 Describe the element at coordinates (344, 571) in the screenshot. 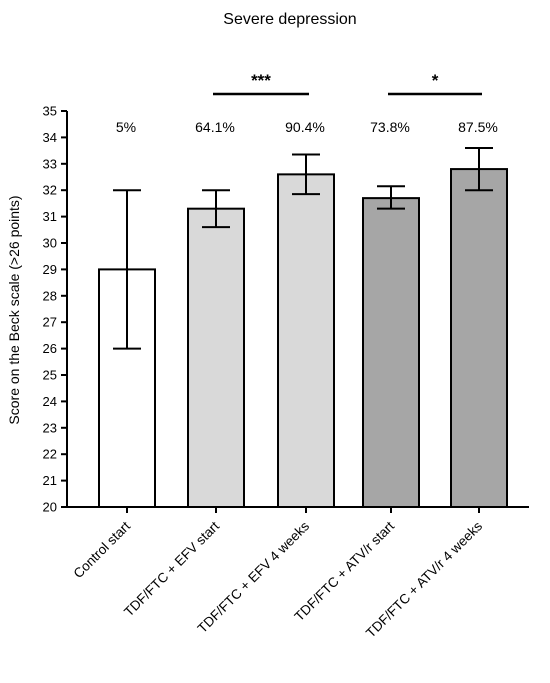

I see `x-category-label: TDF/FTC + ATV/r start` at that location.